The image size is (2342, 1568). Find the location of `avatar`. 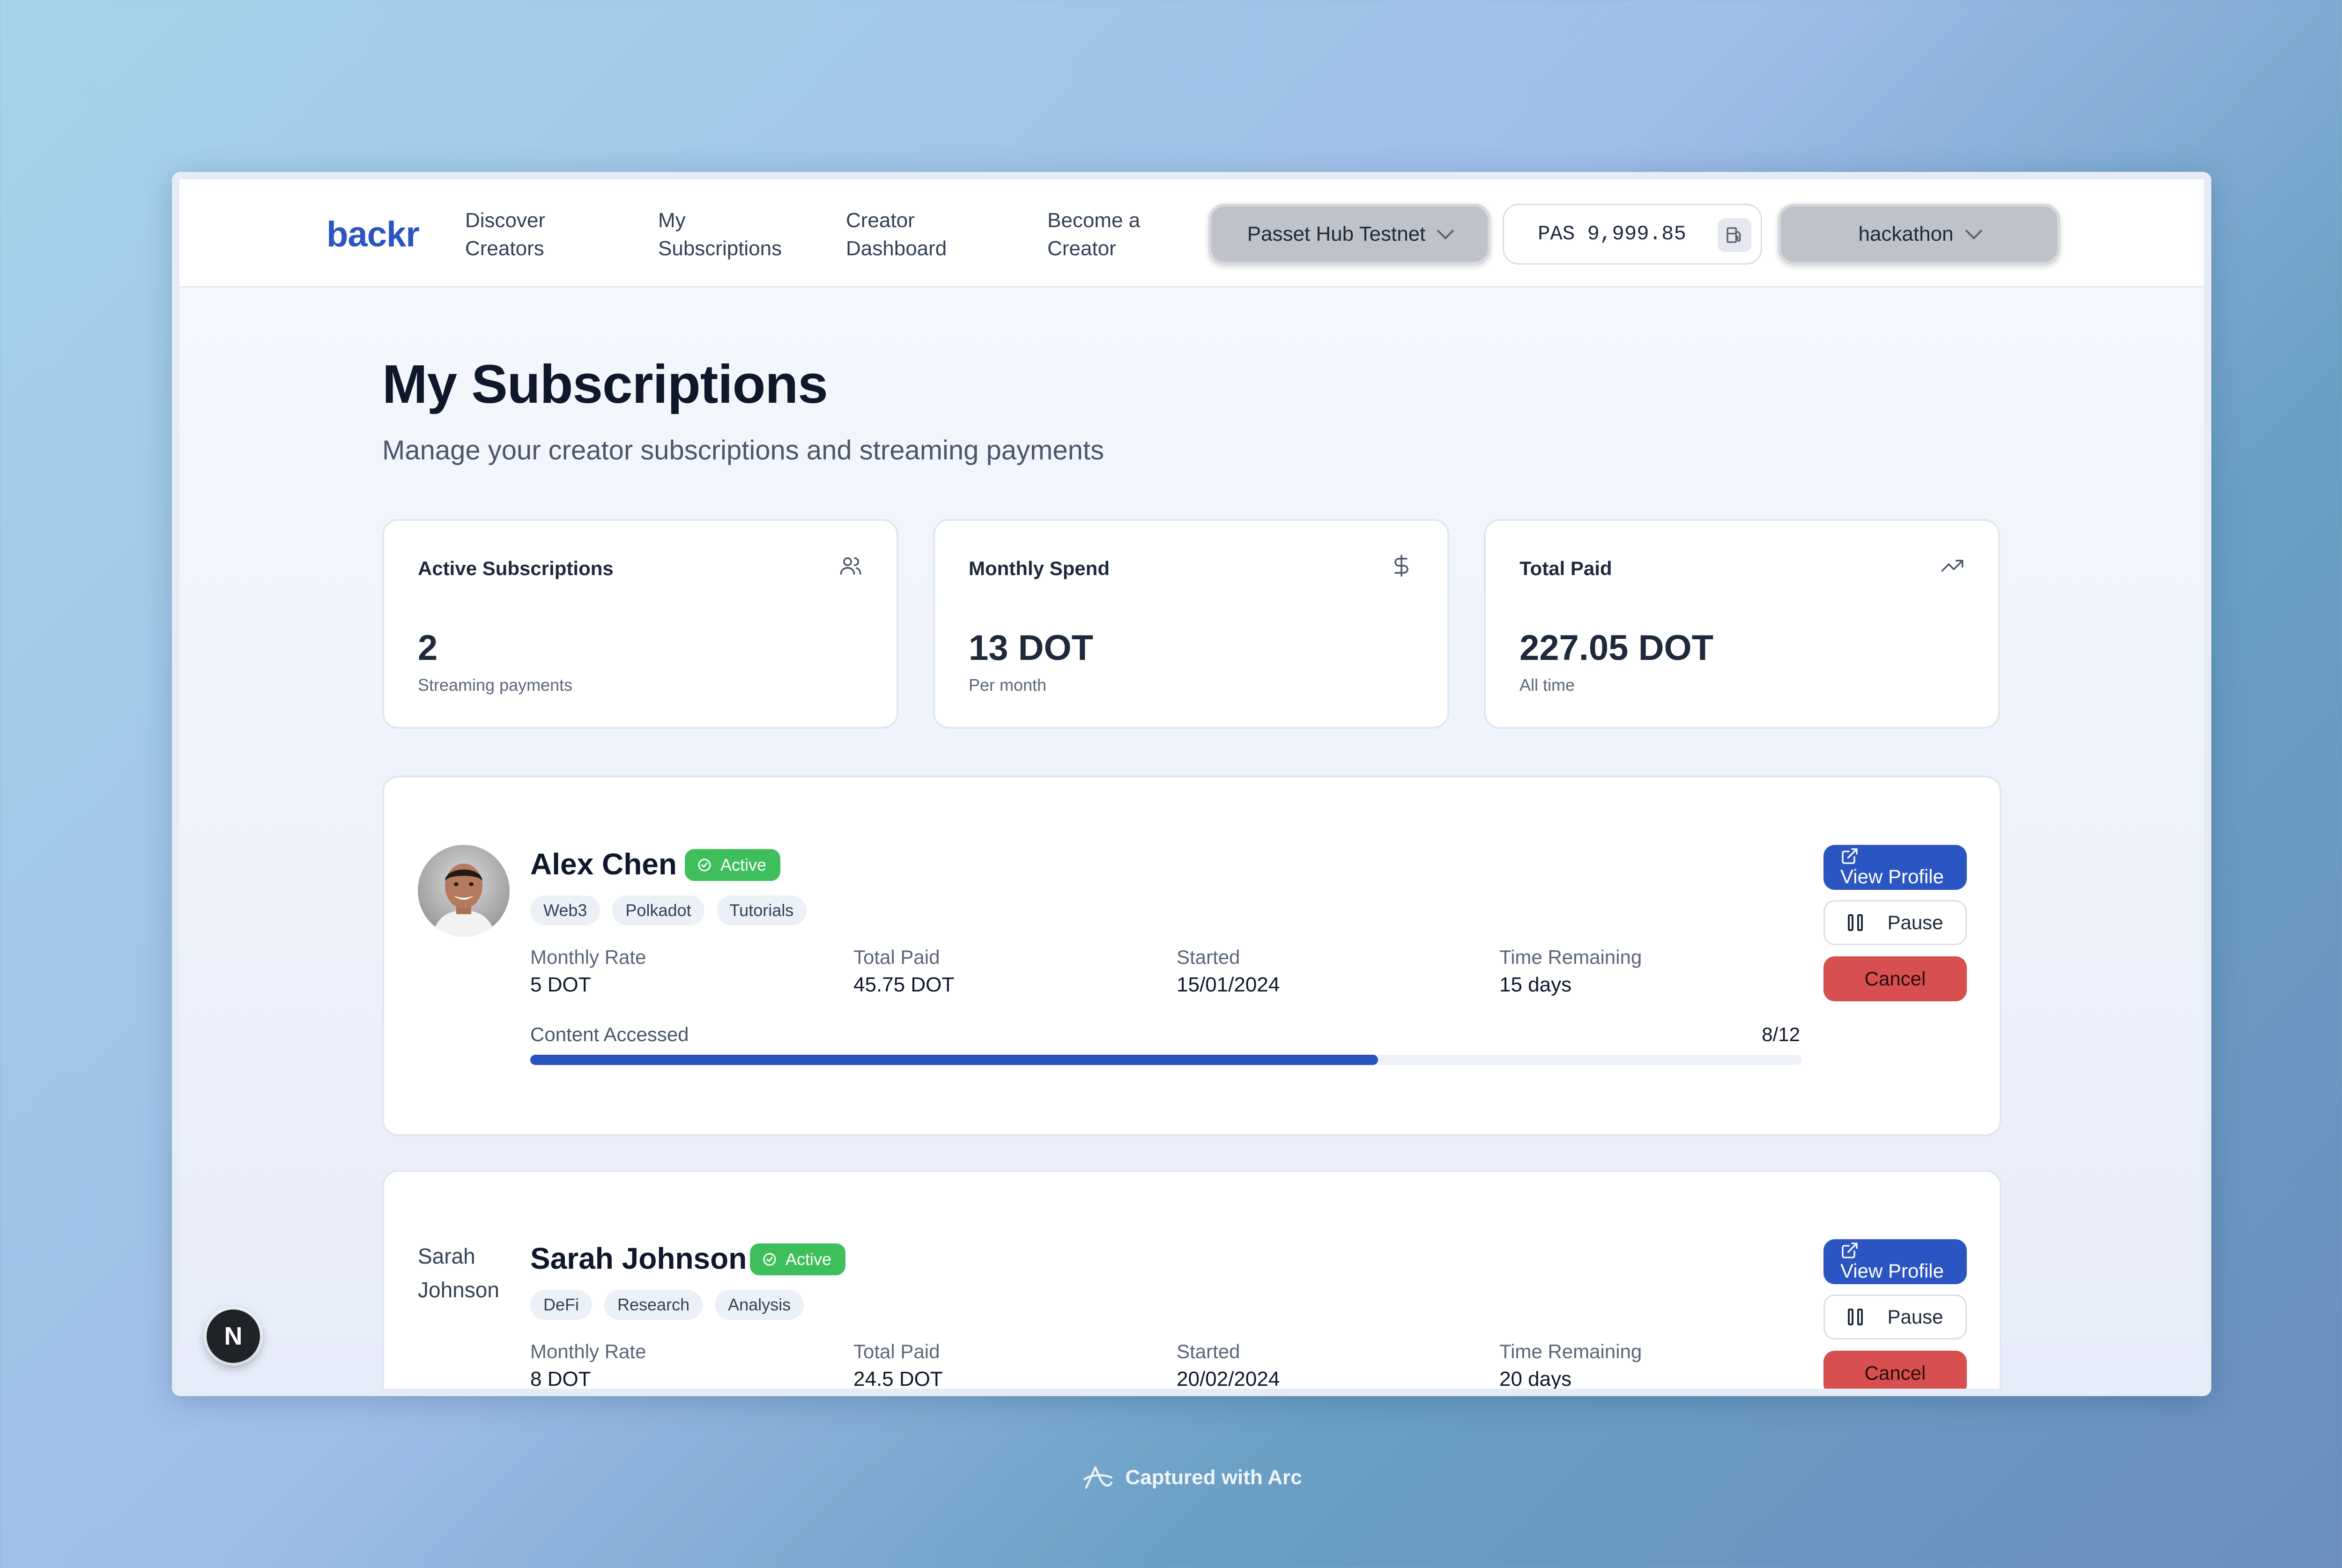

avatar is located at coordinates (464, 891).